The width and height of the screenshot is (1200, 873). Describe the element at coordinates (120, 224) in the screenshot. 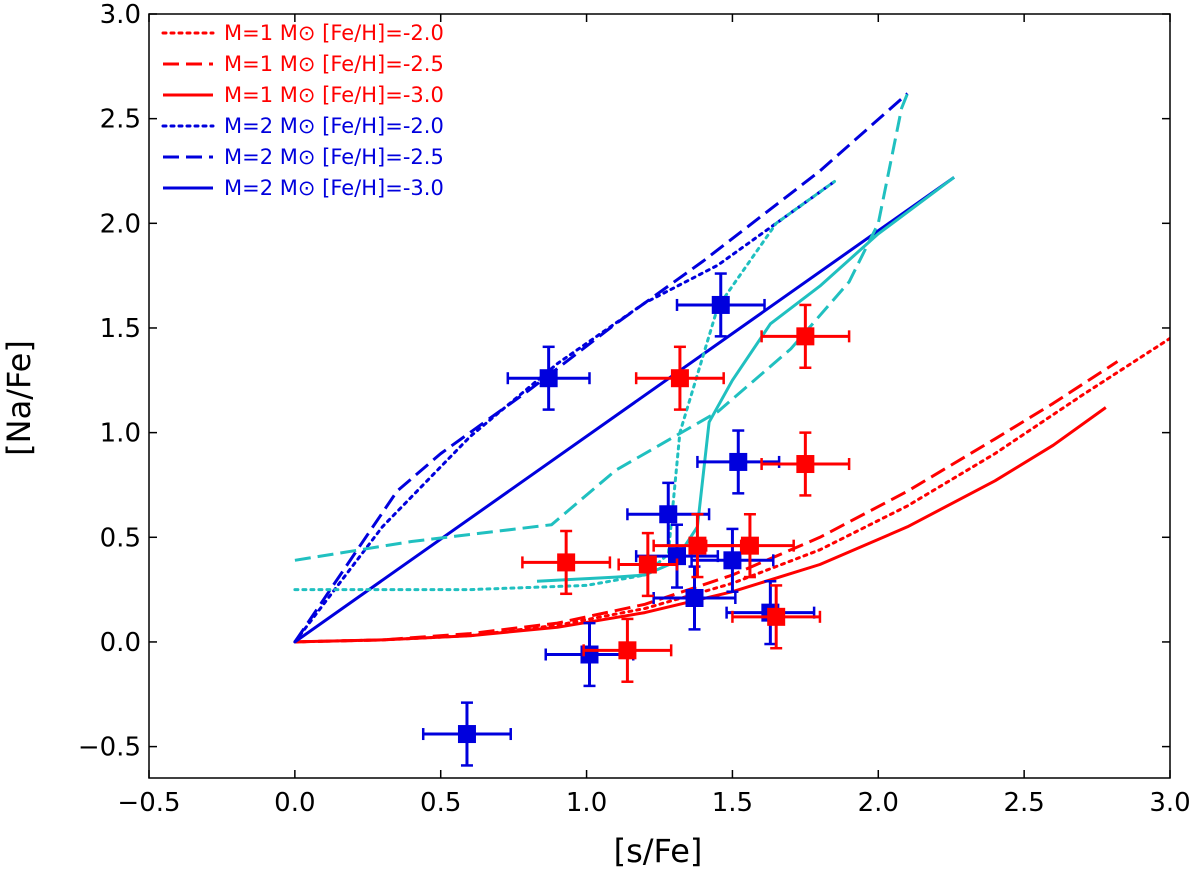

I see `y-tick-label: 2.0` at that location.